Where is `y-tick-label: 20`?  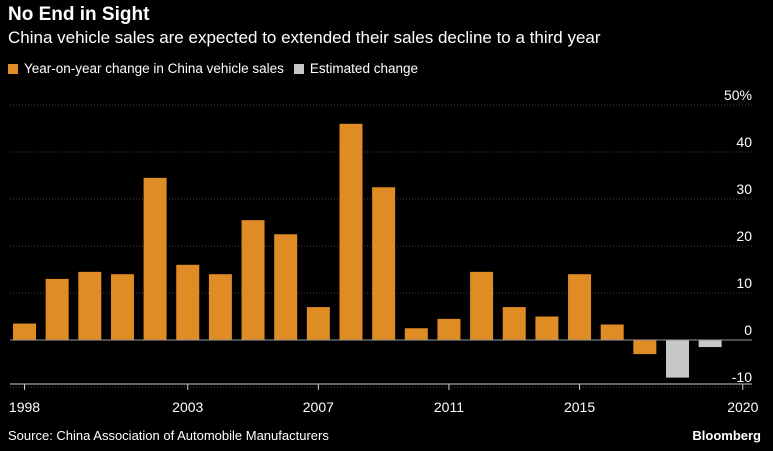
y-tick-label: 20 is located at coordinates (744, 236).